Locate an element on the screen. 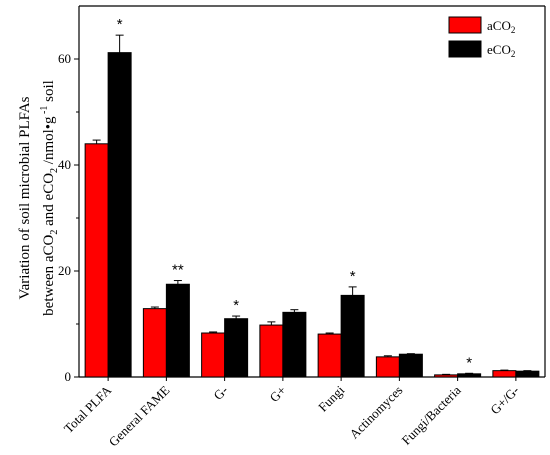  legend-swatch-aco2 is located at coordinates (465, 25).